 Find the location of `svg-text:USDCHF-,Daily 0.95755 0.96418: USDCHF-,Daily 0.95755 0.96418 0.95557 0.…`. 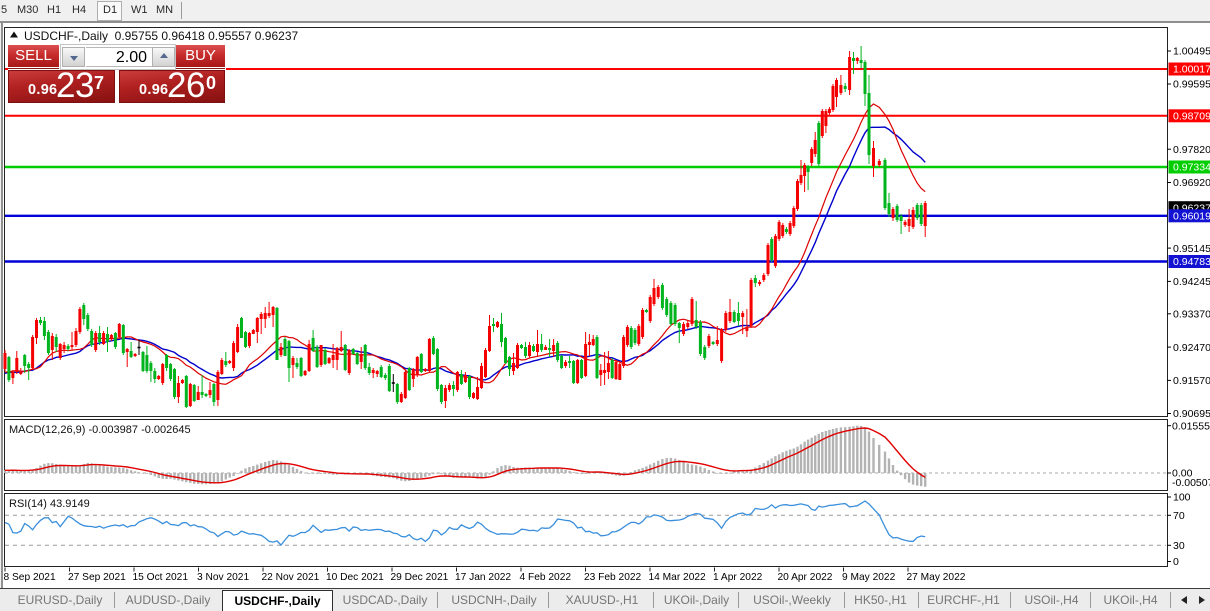

svg-text:USDCHF-,Daily 0.95755 0.96418: USDCHF-,Daily 0.95755 0.96418 0.95557 0.… is located at coordinates (161, 36).